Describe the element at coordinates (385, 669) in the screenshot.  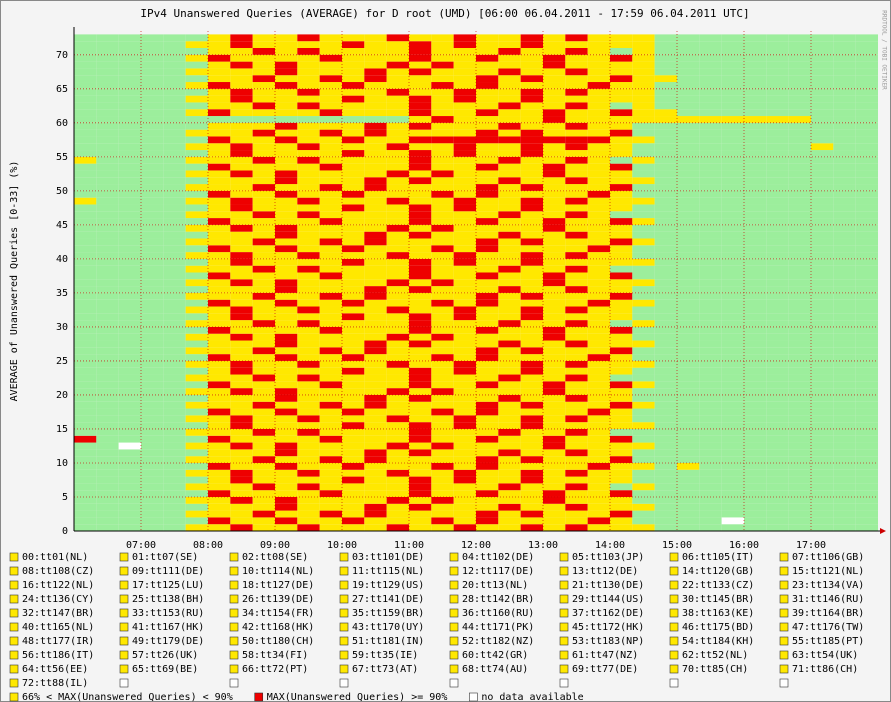
I see `legend-label: 67:tt73(AT)` at that location.